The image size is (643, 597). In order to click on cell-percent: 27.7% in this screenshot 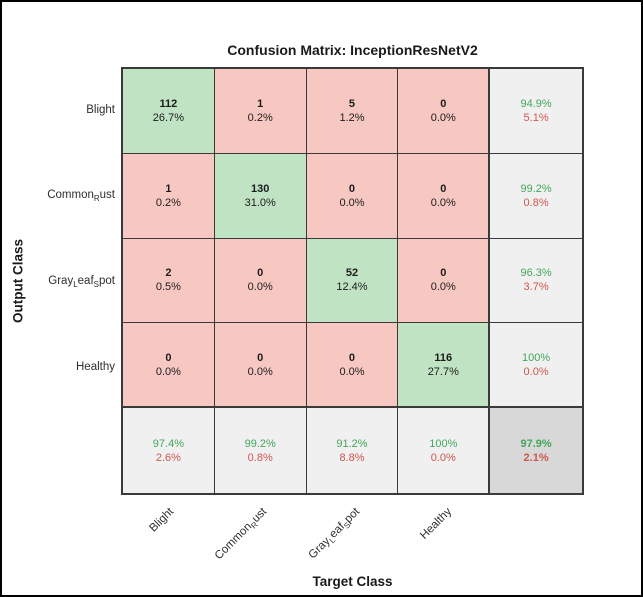, I will do `click(443, 371)`.